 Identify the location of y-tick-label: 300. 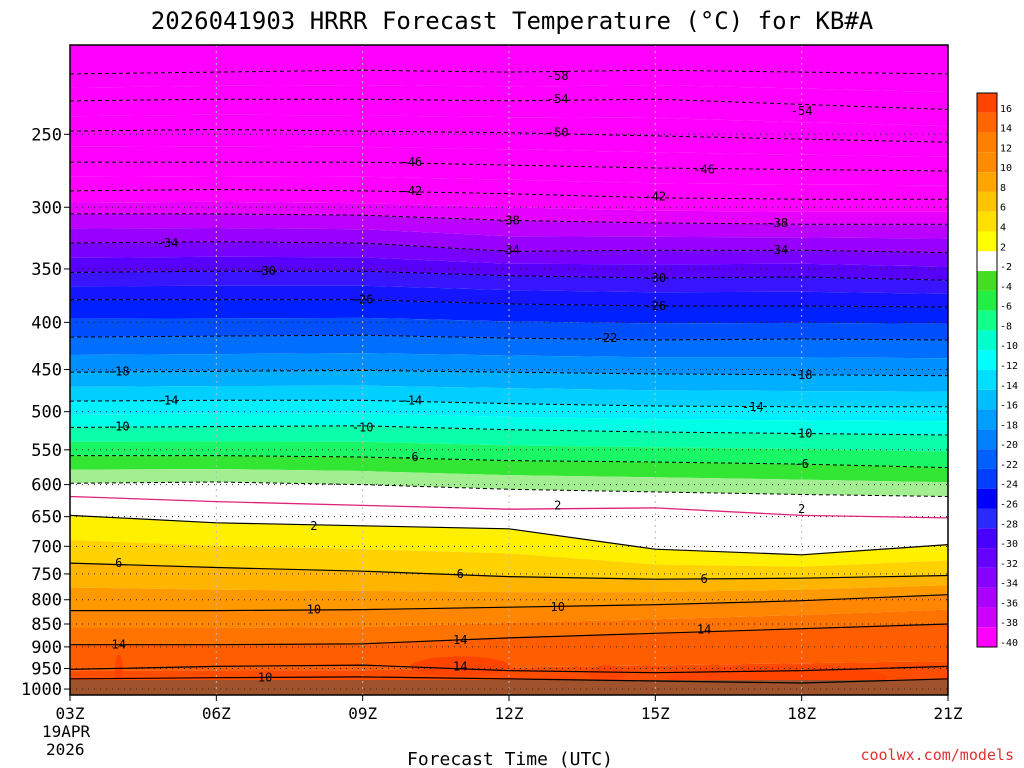
(46, 208).